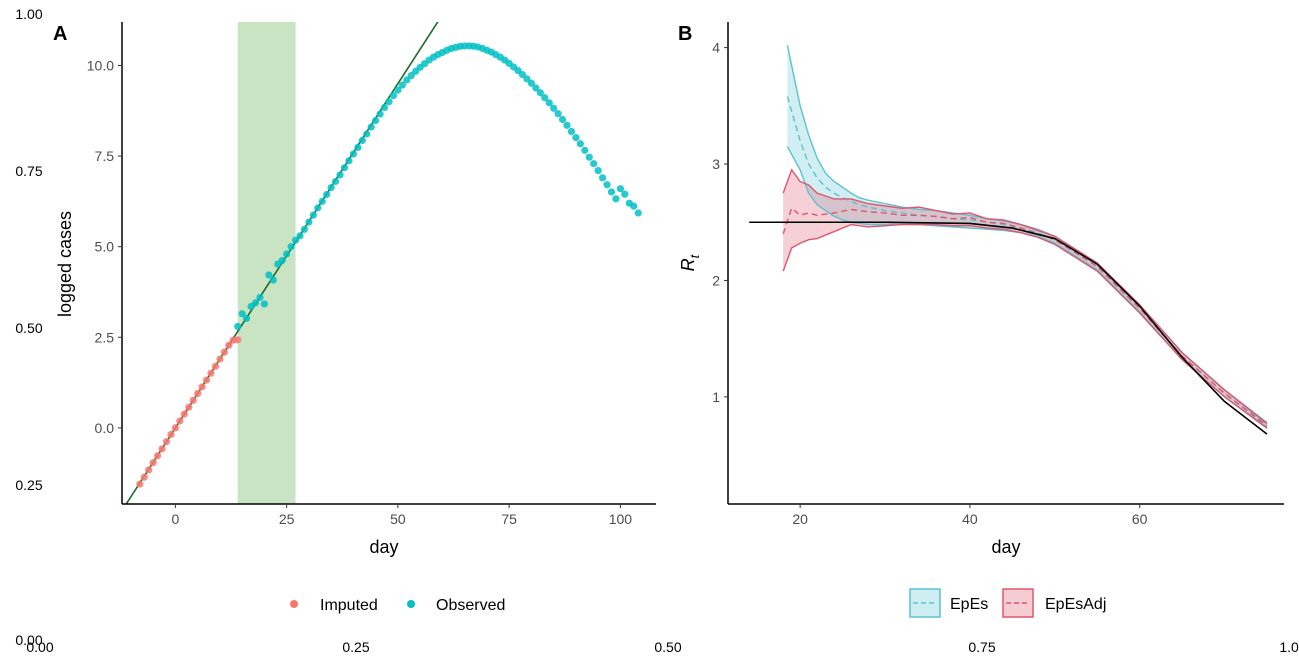 This screenshot has width=1299, height=656. Describe the element at coordinates (349, 605) in the screenshot. I see `legend-imputed-label: Imputed` at that location.